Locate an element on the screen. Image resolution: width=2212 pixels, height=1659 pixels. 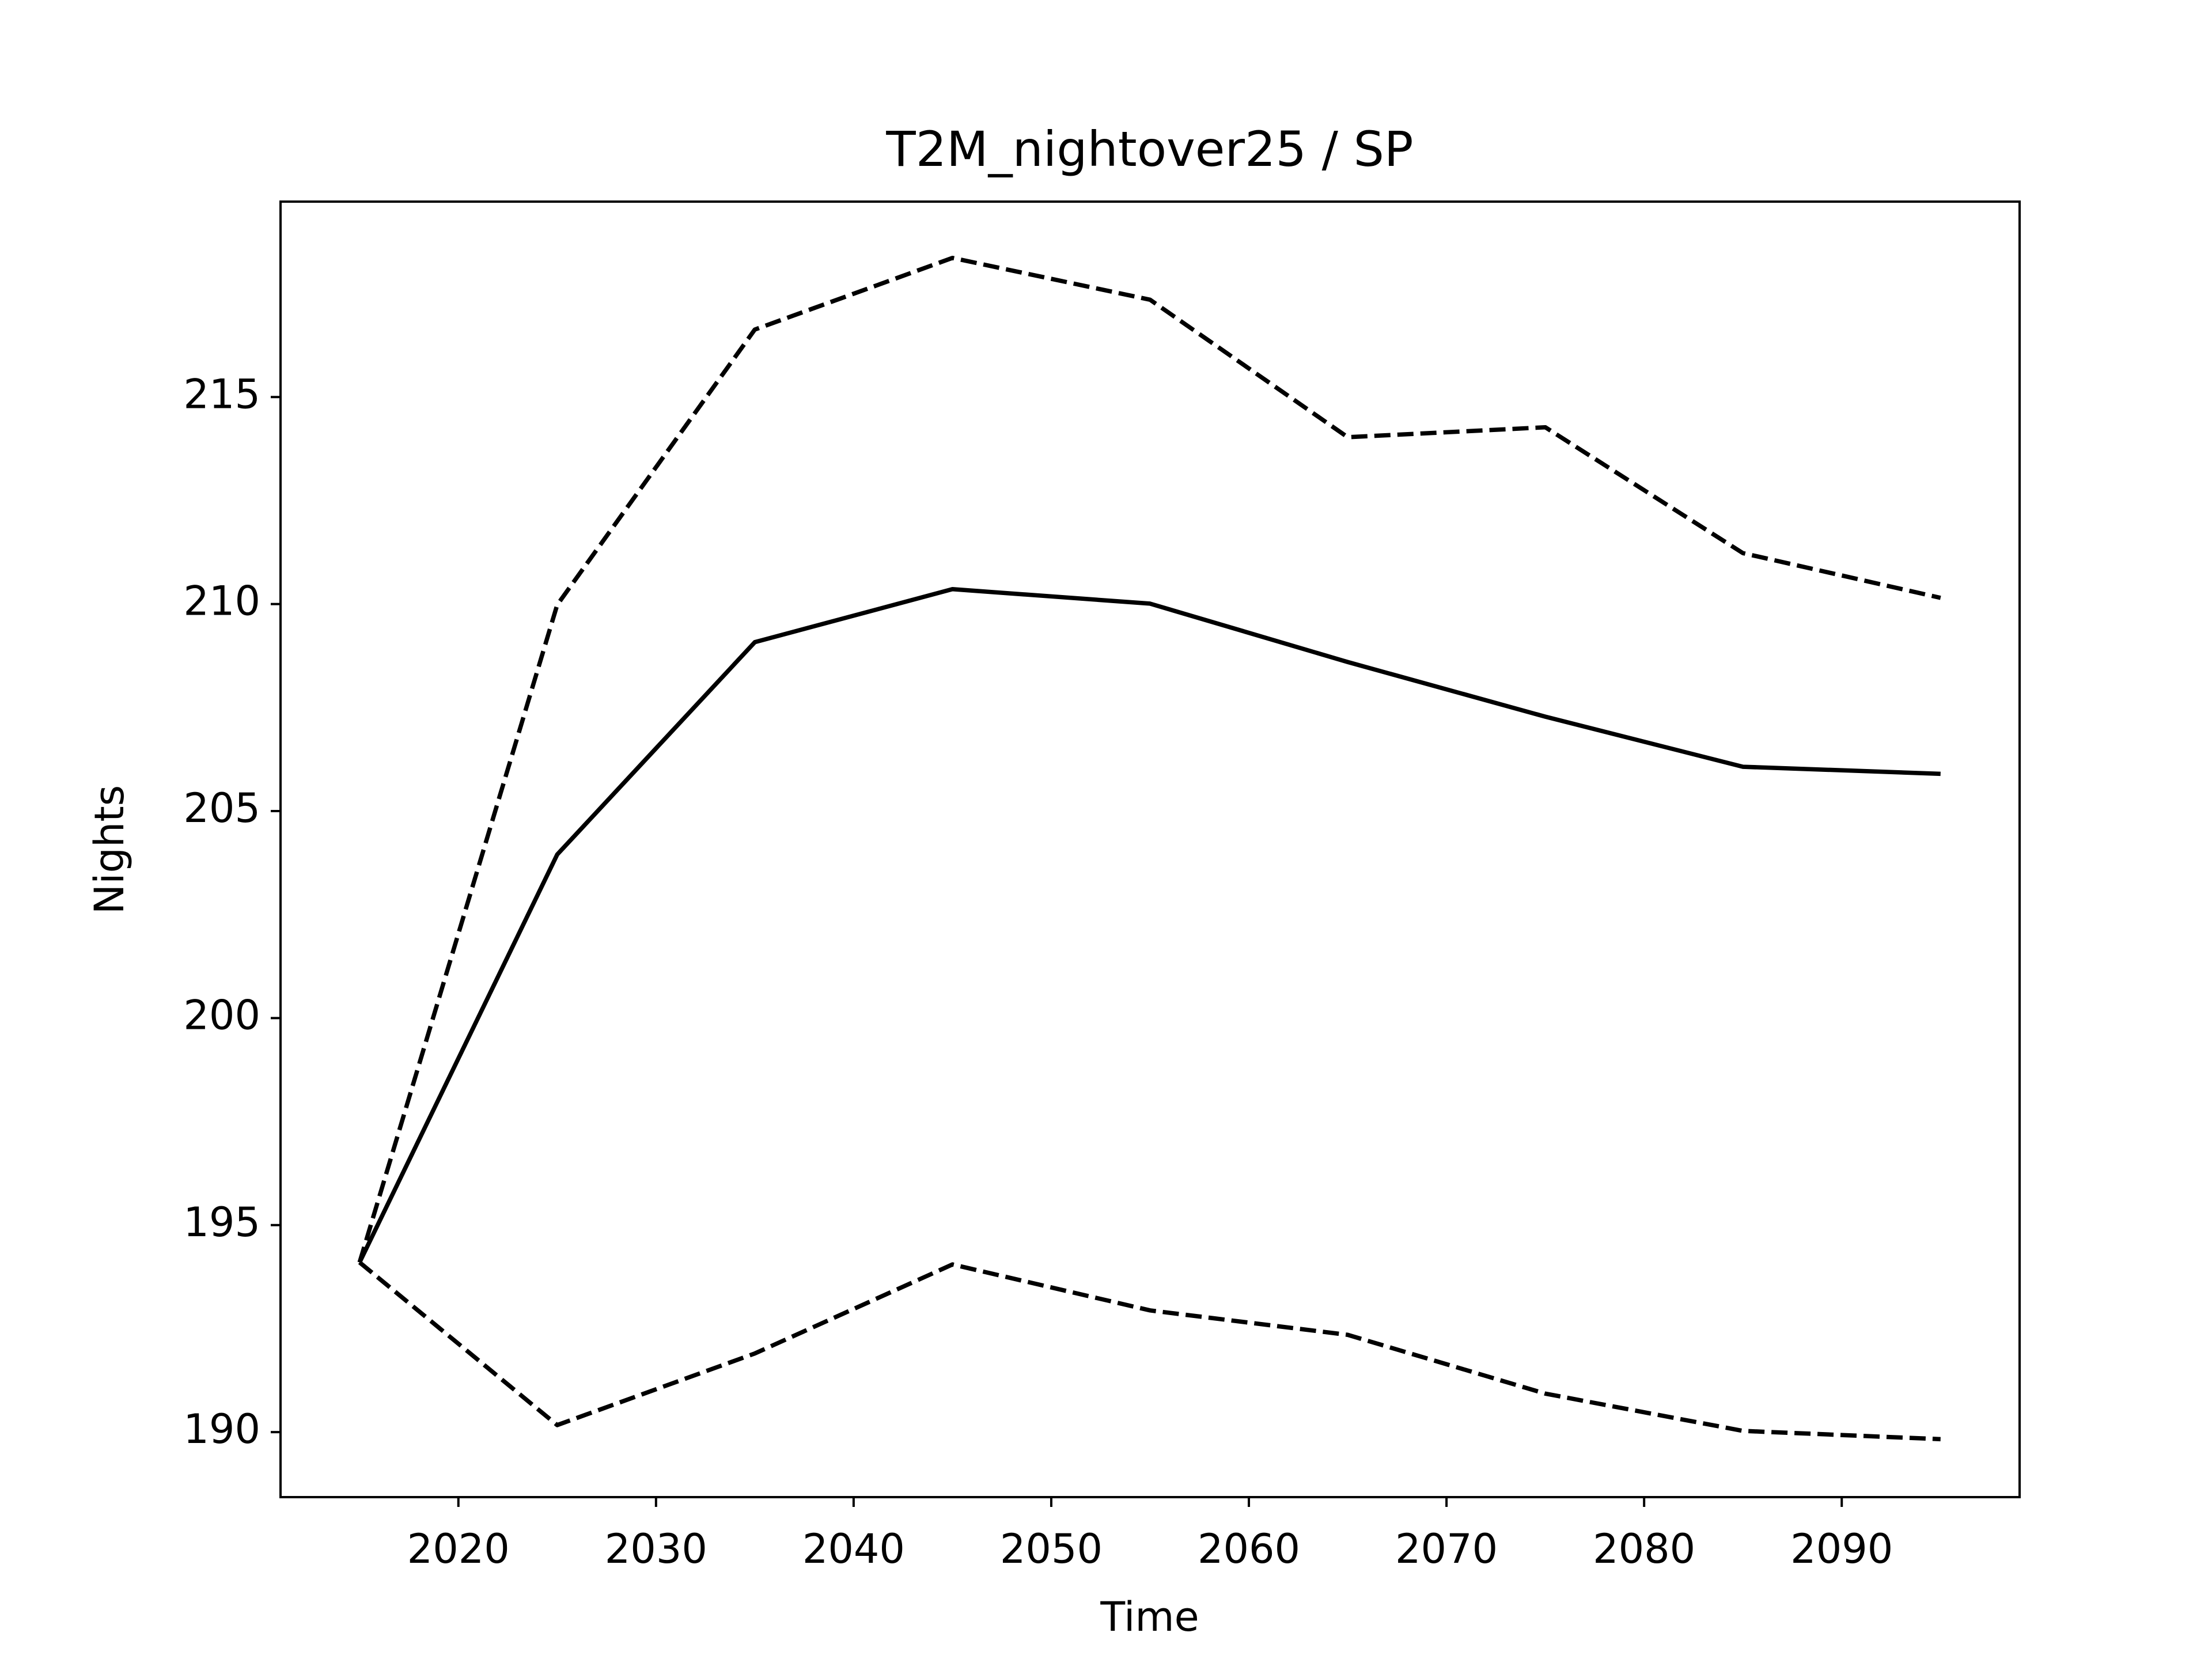
x-tick-label: 2050 is located at coordinates (1051, 1549).